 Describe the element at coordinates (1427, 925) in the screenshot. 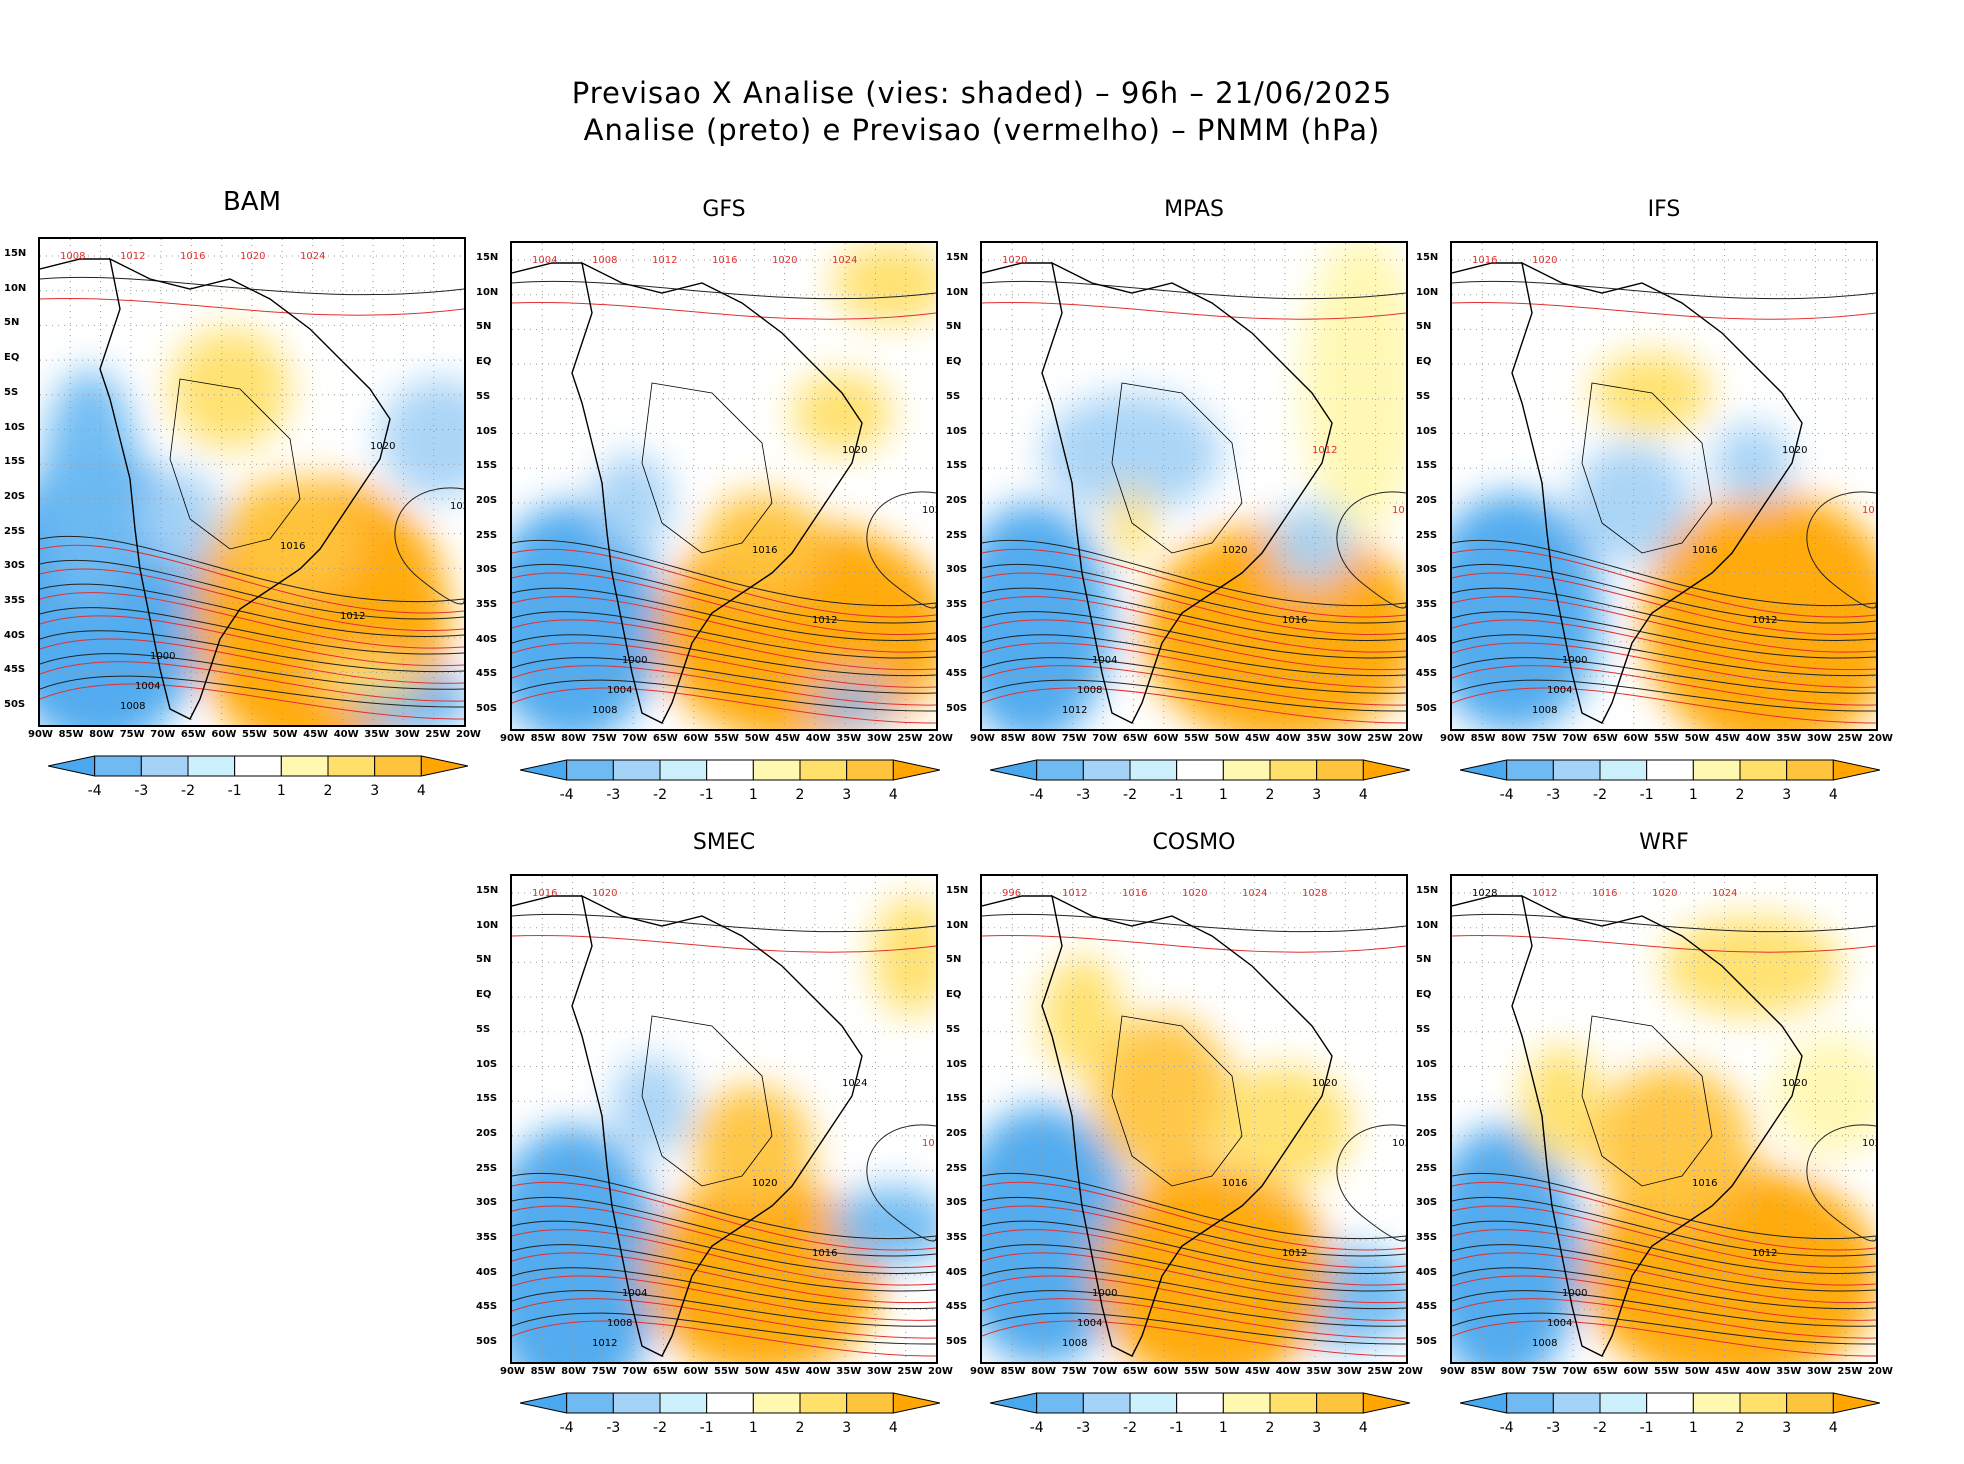

I see `lat-tick-label: 10N` at that location.